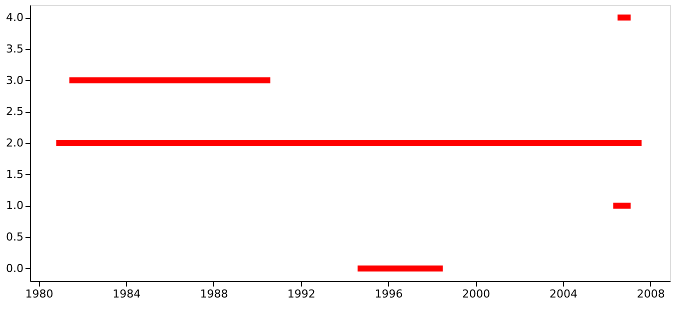  I want to click on x-tick-label: 2004, so click(563, 294).